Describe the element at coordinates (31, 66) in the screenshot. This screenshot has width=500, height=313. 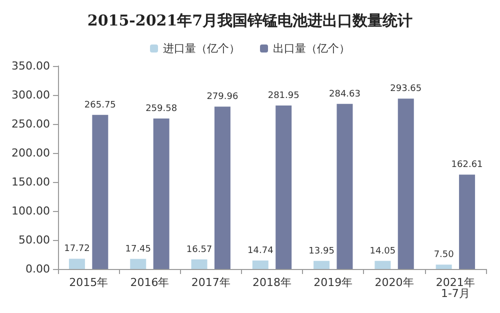
I see `y-tick-label: 350.00` at that location.